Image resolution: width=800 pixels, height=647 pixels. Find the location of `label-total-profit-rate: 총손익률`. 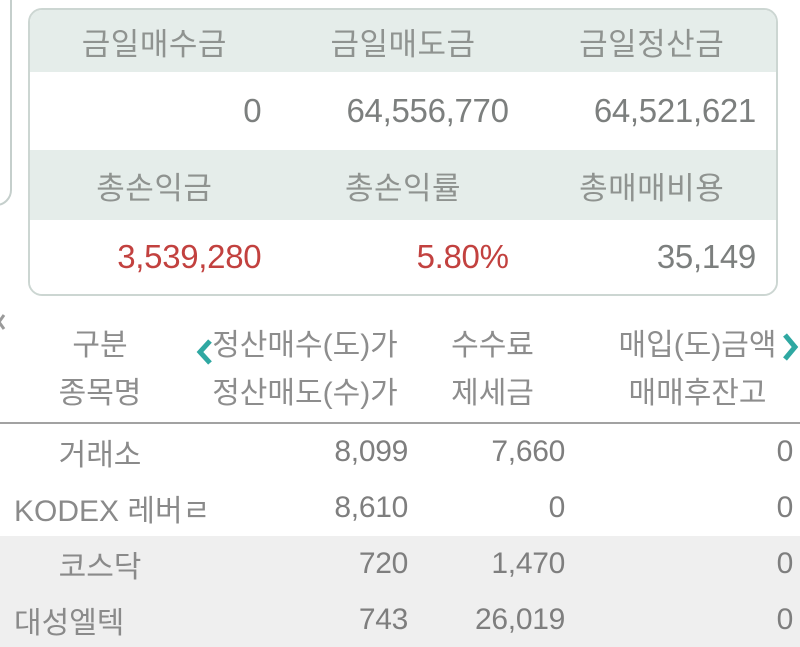

label-total-profit-rate: 총손익률 is located at coordinates (403, 188).